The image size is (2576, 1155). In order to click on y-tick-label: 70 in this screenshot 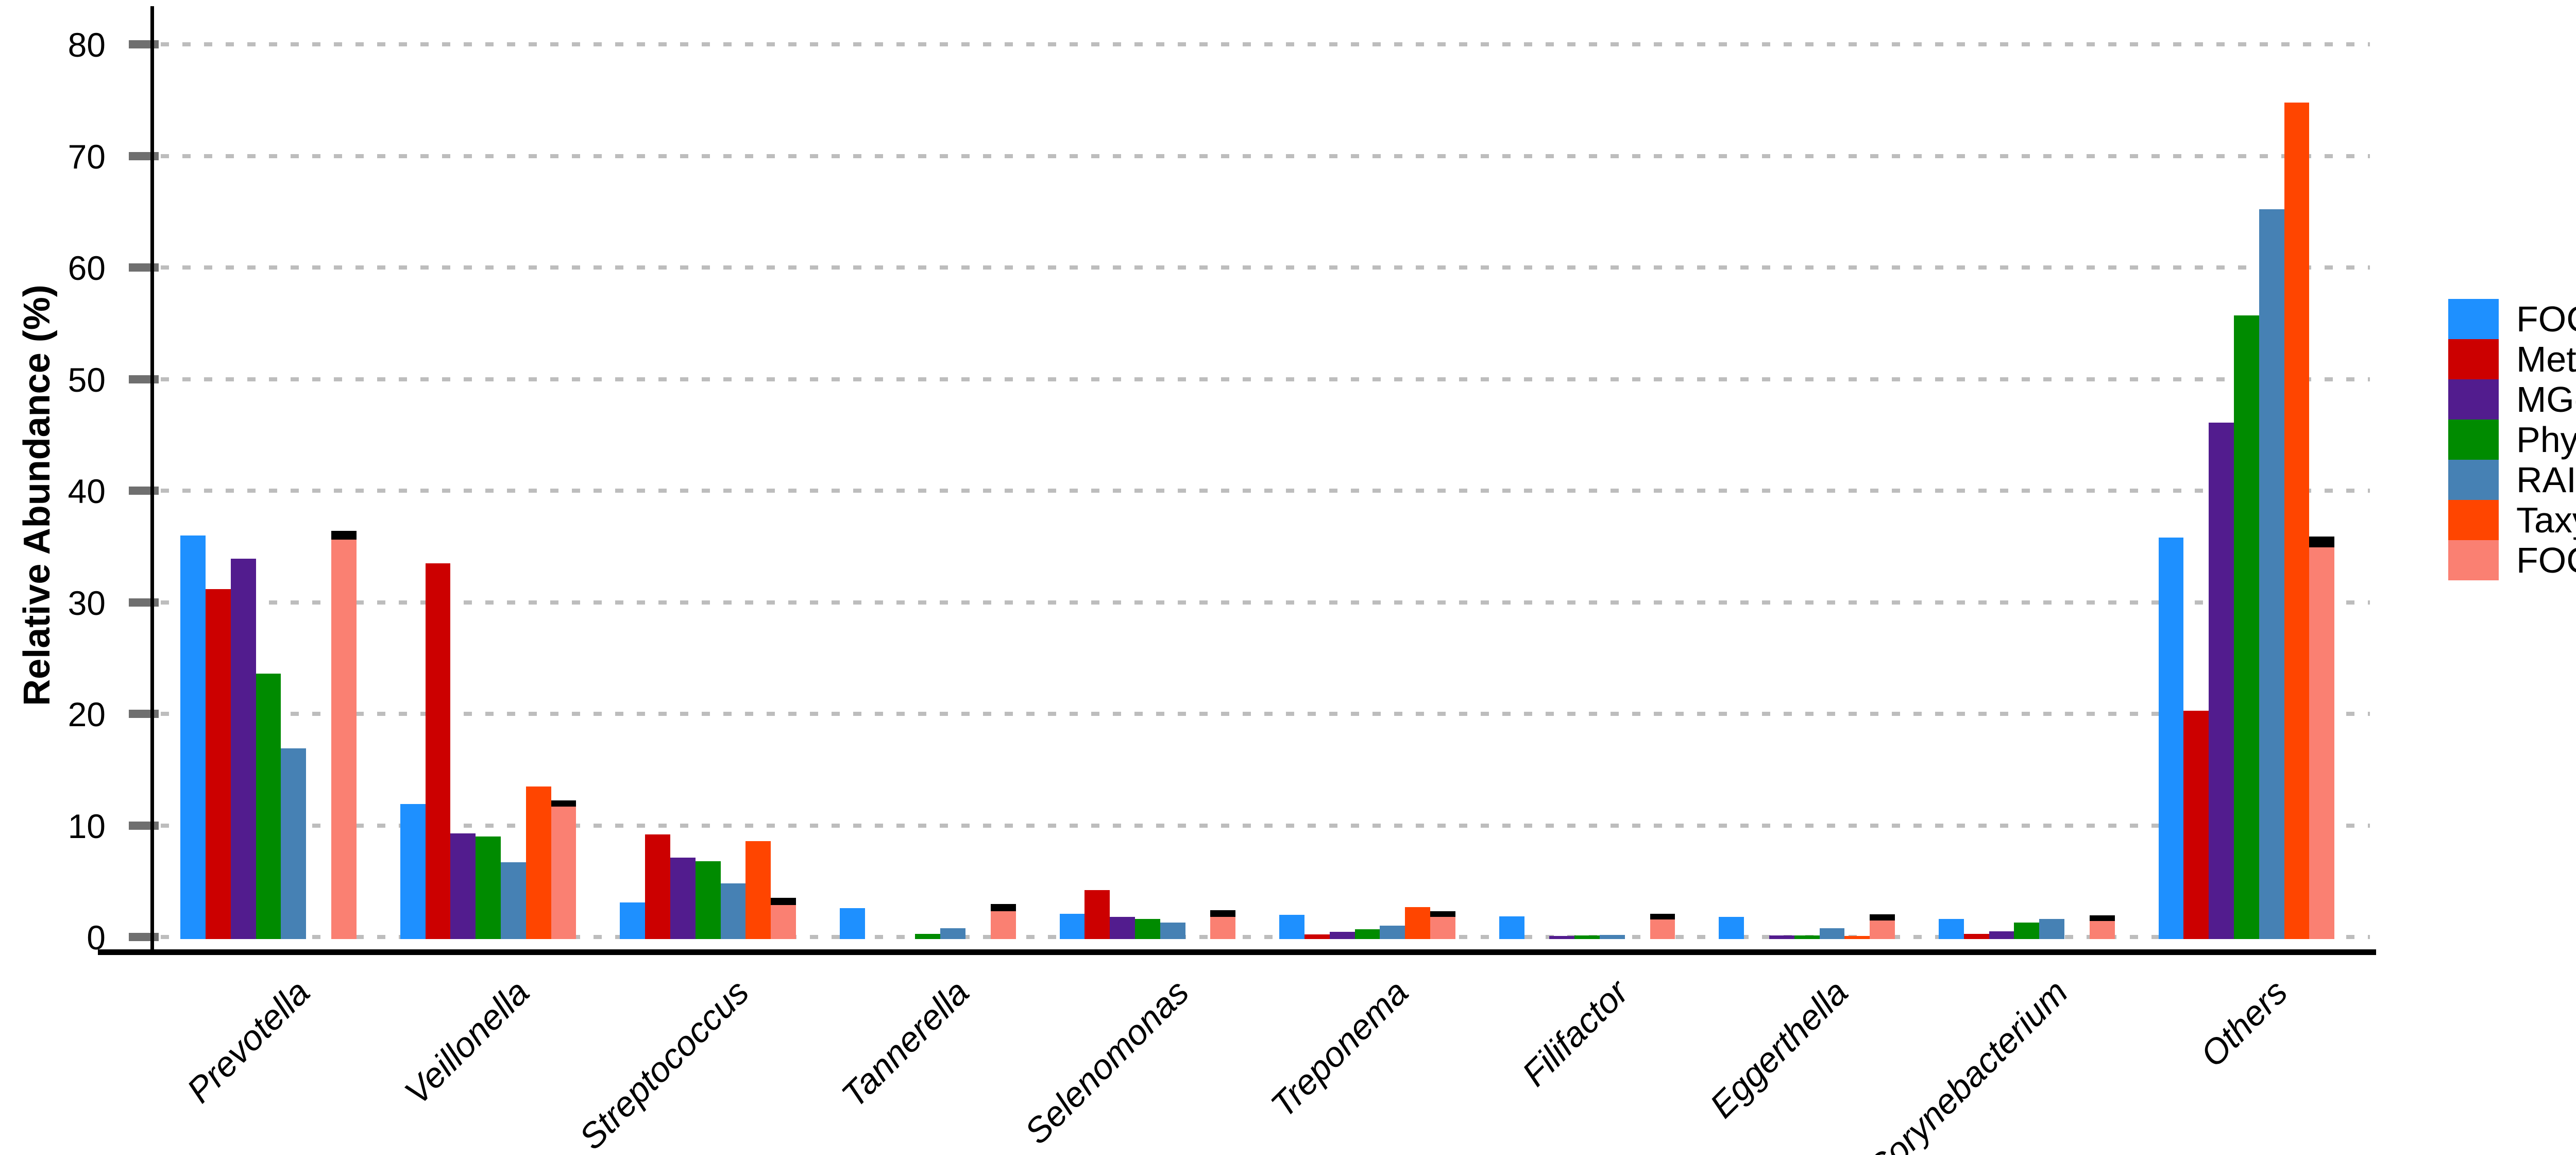, I will do `click(86, 156)`.